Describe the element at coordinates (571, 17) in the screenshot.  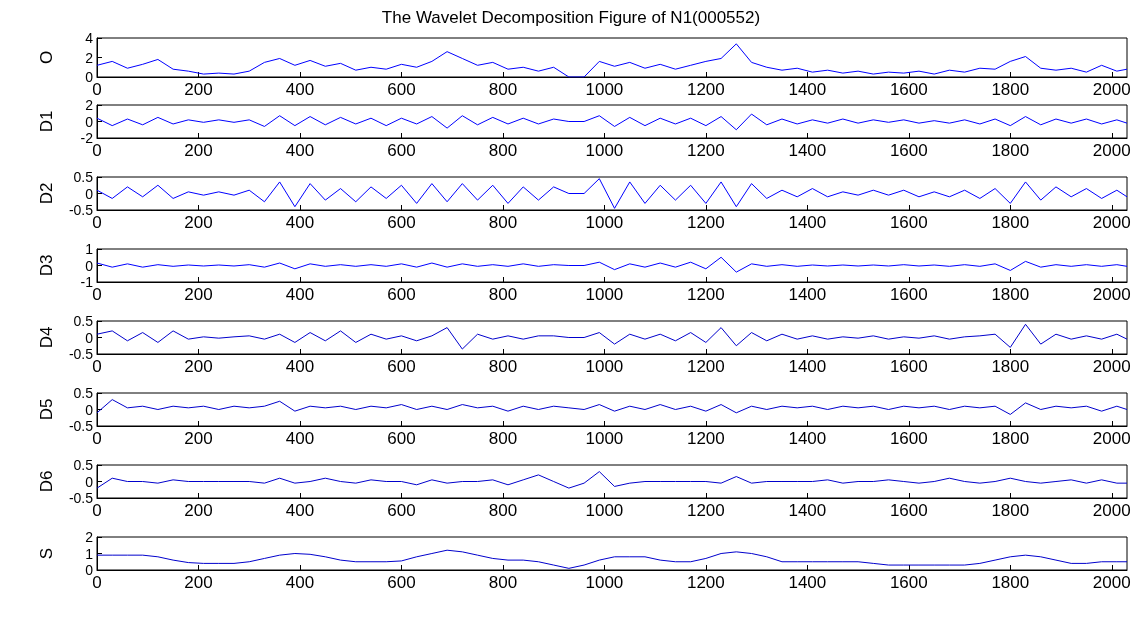
I see `chart-title: The Wavelet Decomposition Figure of N1(000552)` at that location.